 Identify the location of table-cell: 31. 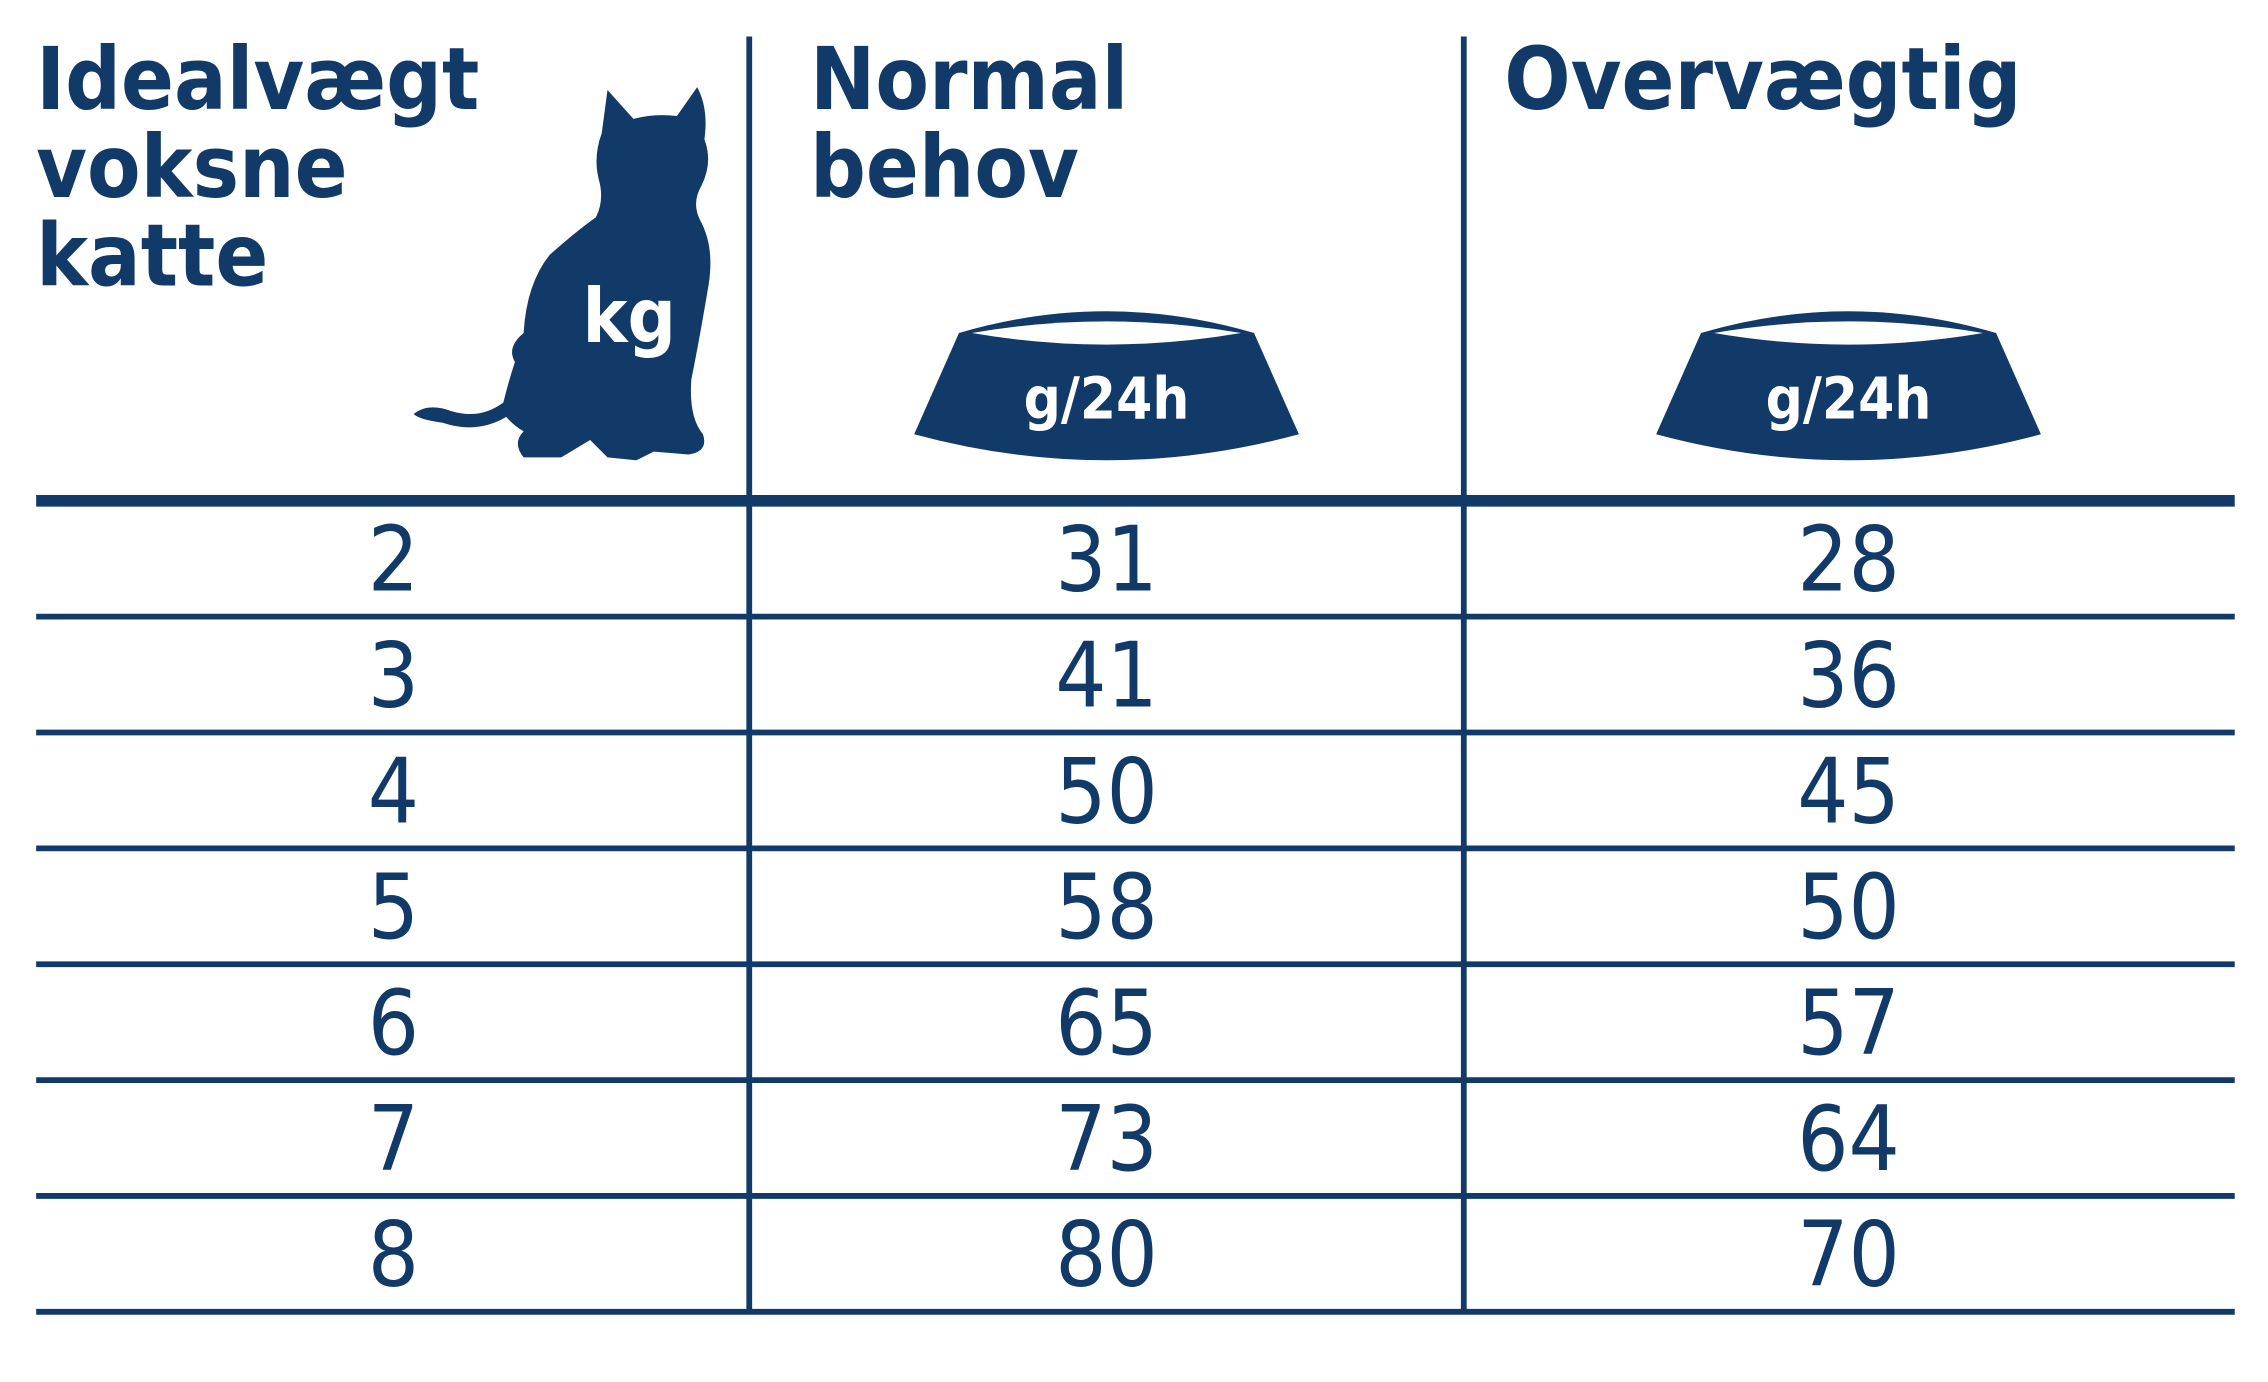
(1106, 561).